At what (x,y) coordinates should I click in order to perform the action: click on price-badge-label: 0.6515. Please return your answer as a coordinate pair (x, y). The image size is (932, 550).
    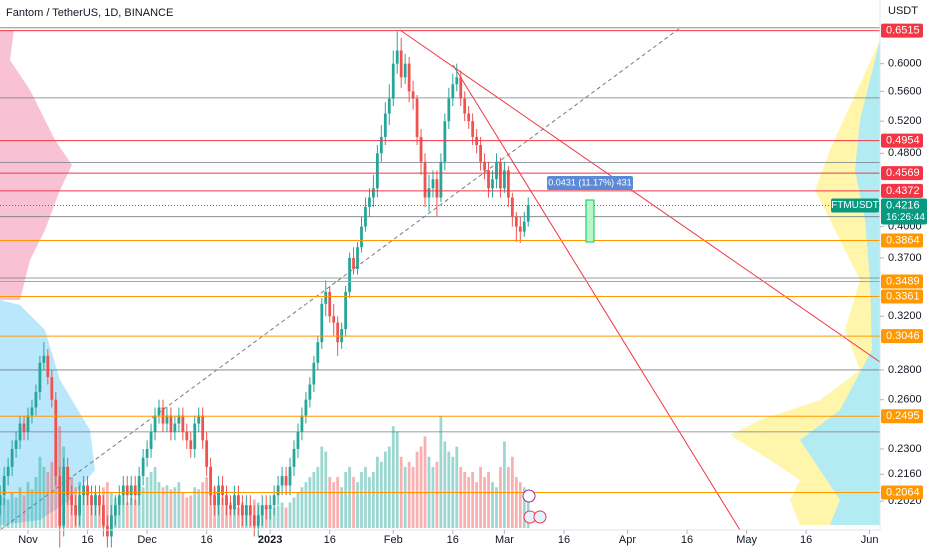
    Looking at the image, I should click on (903, 30).